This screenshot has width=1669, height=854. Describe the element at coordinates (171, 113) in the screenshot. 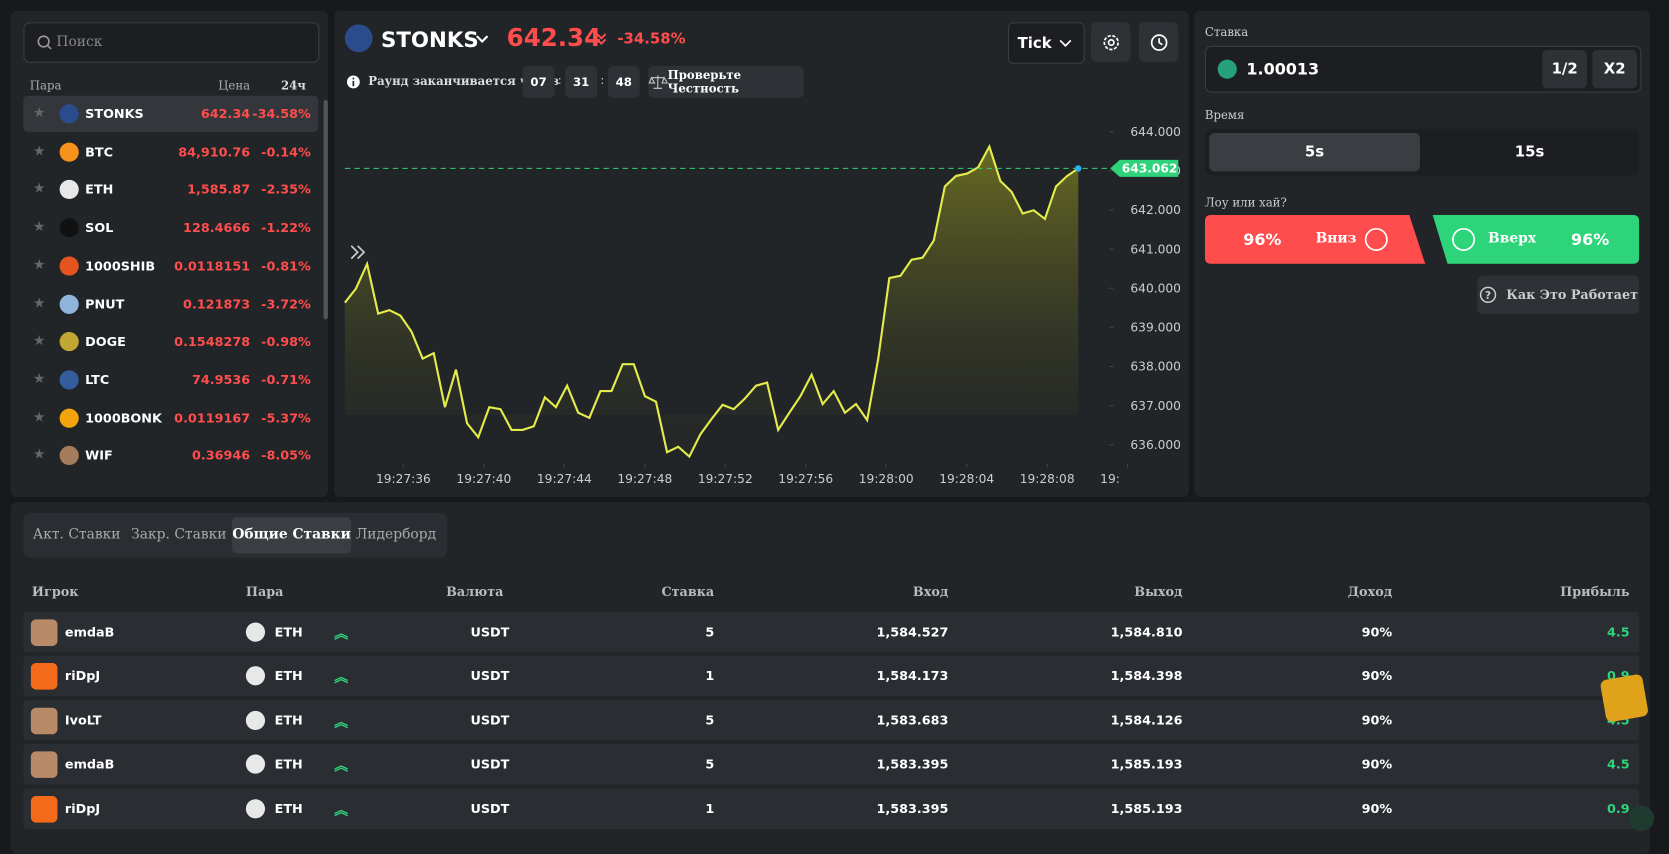

I see `pair-row: ★ STONKS 642.34 -34.58%` at that location.